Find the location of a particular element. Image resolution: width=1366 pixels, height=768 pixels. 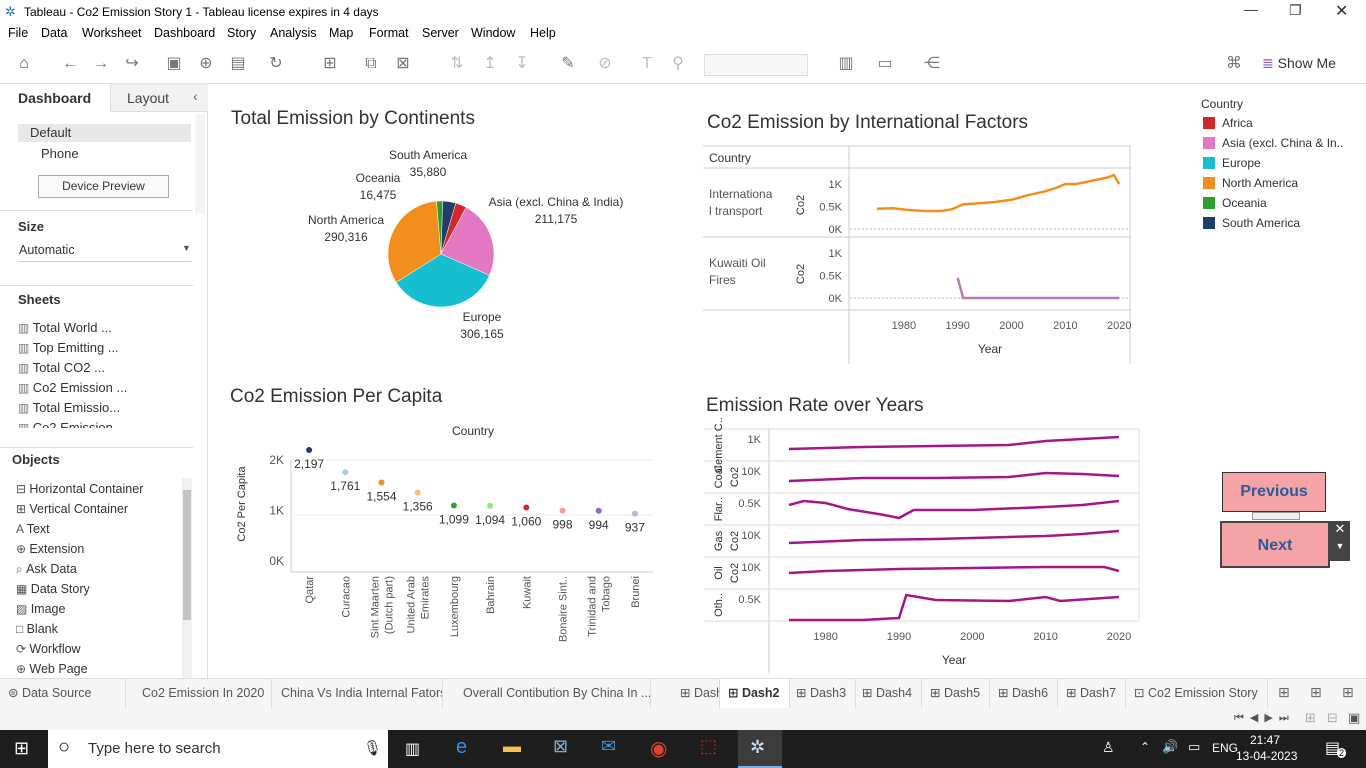

restore-icon: ❐ is located at coordinates (1295, 10).